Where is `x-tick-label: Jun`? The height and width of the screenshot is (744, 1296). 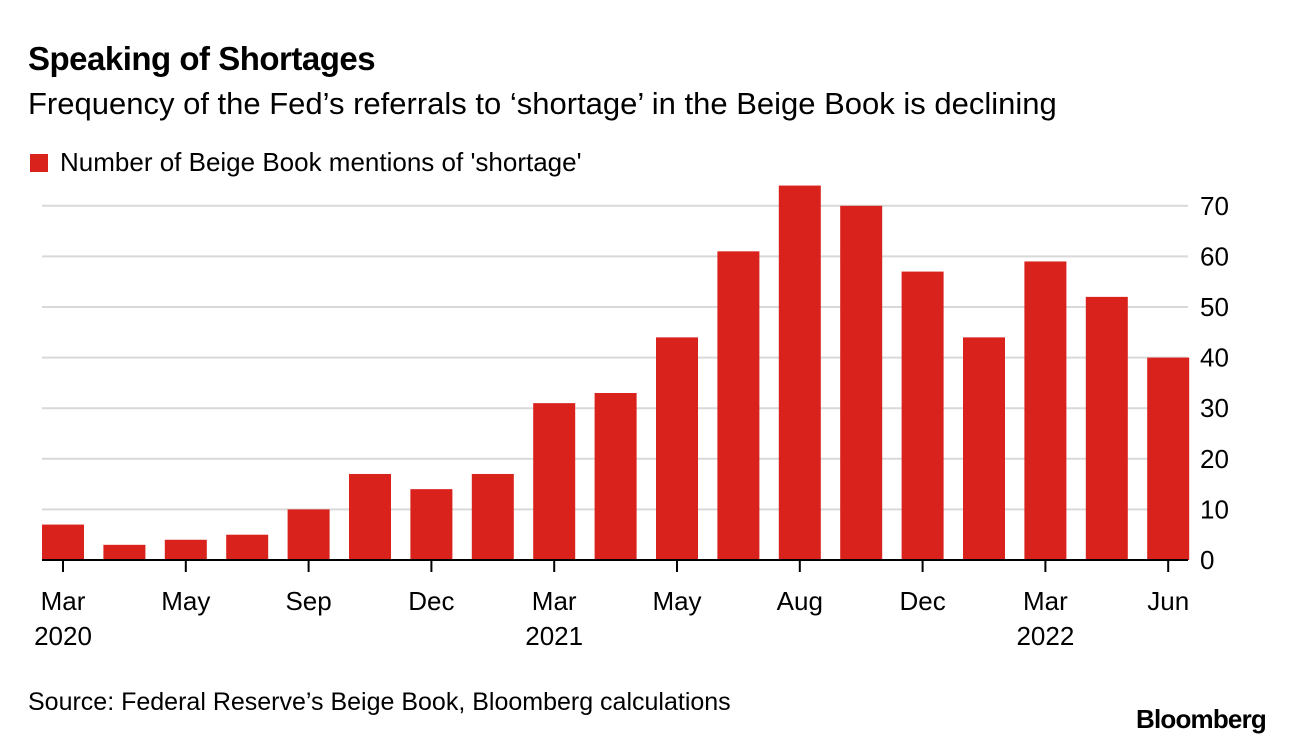 x-tick-label: Jun is located at coordinates (1168, 601).